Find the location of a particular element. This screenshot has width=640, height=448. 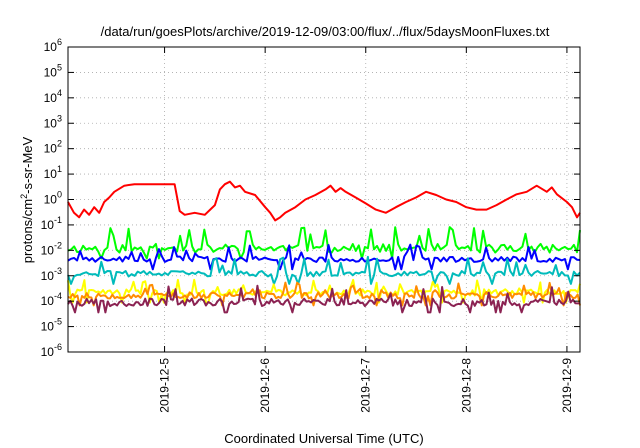

y-tick-label: 10² is located at coordinates (53, 147).